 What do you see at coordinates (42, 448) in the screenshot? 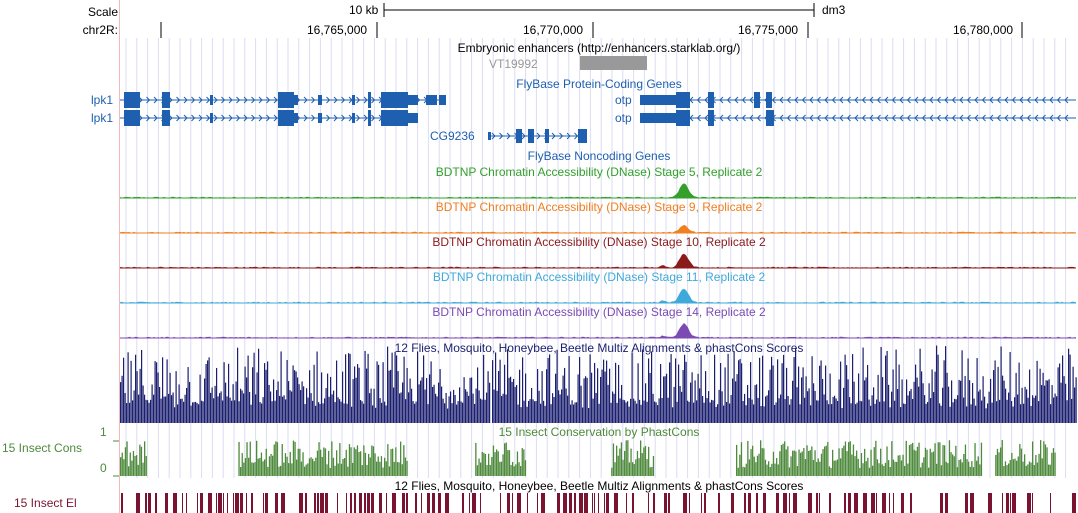
I see `insect-cons-side-label: 15 Insect Cons` at bounding box center [42, 448].